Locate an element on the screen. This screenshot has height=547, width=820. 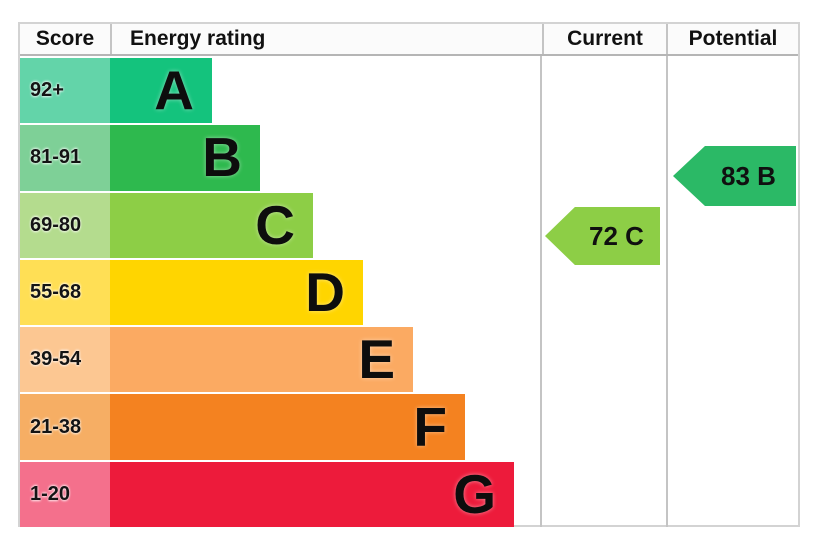
band-row-c: 69-80 C is located at coordinates (409, 224).